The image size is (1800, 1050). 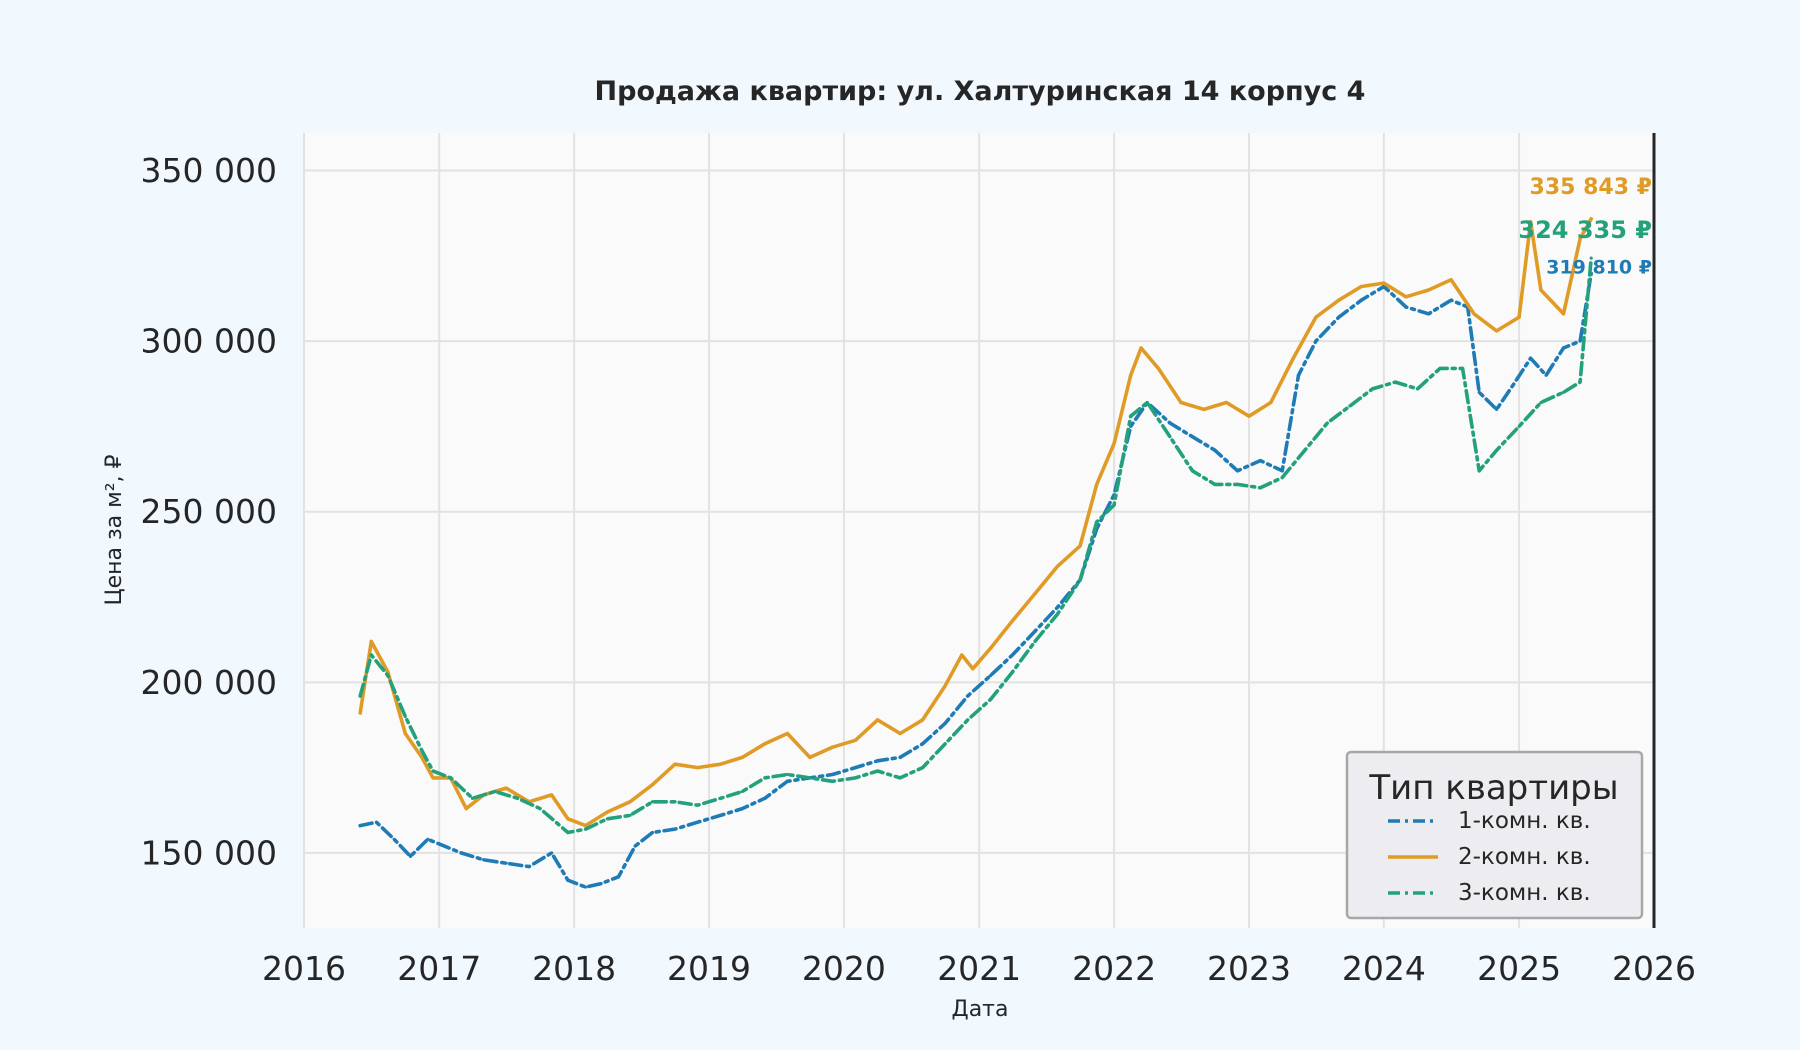 I want to click on end-label-3: 324 335 ₽, so click(x=1585, y=230).